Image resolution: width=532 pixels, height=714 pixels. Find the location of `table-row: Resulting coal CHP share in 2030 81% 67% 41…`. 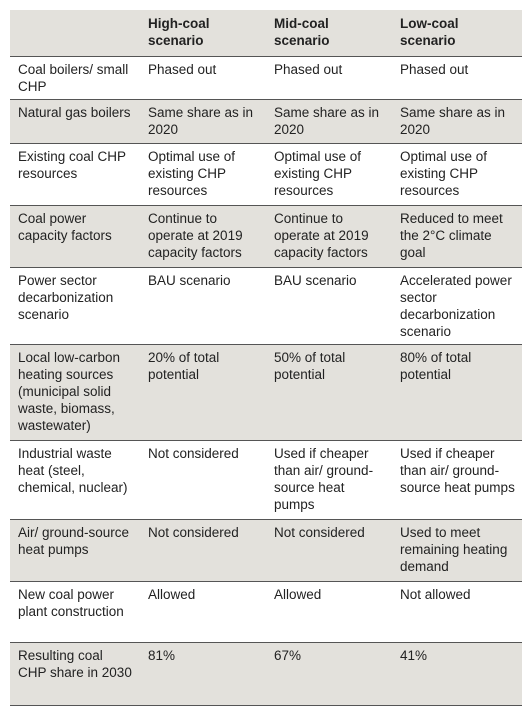

table-row: Resulting coal CHP share in 2030 81% 67% 41… is located at coordinates (266, 674).